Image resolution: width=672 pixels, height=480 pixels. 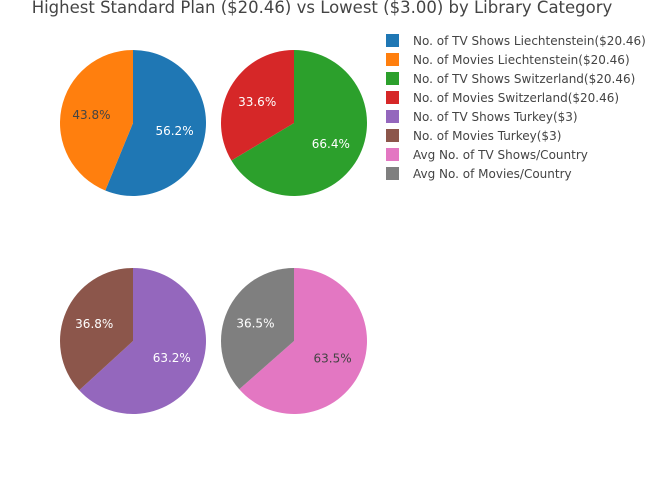 What do you see at coordinates (524, 79) in the screenshot?
I see `legend-label-3: No. of TV Shows Switzerland($20.46)` at bounding box center [524, 79].